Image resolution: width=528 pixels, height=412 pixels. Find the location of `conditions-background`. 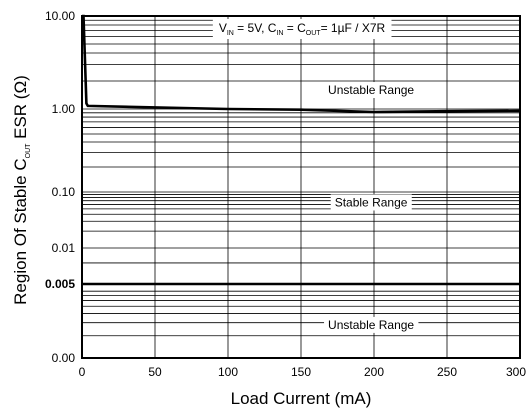

conditions-background is located at coordinates (302, 29).